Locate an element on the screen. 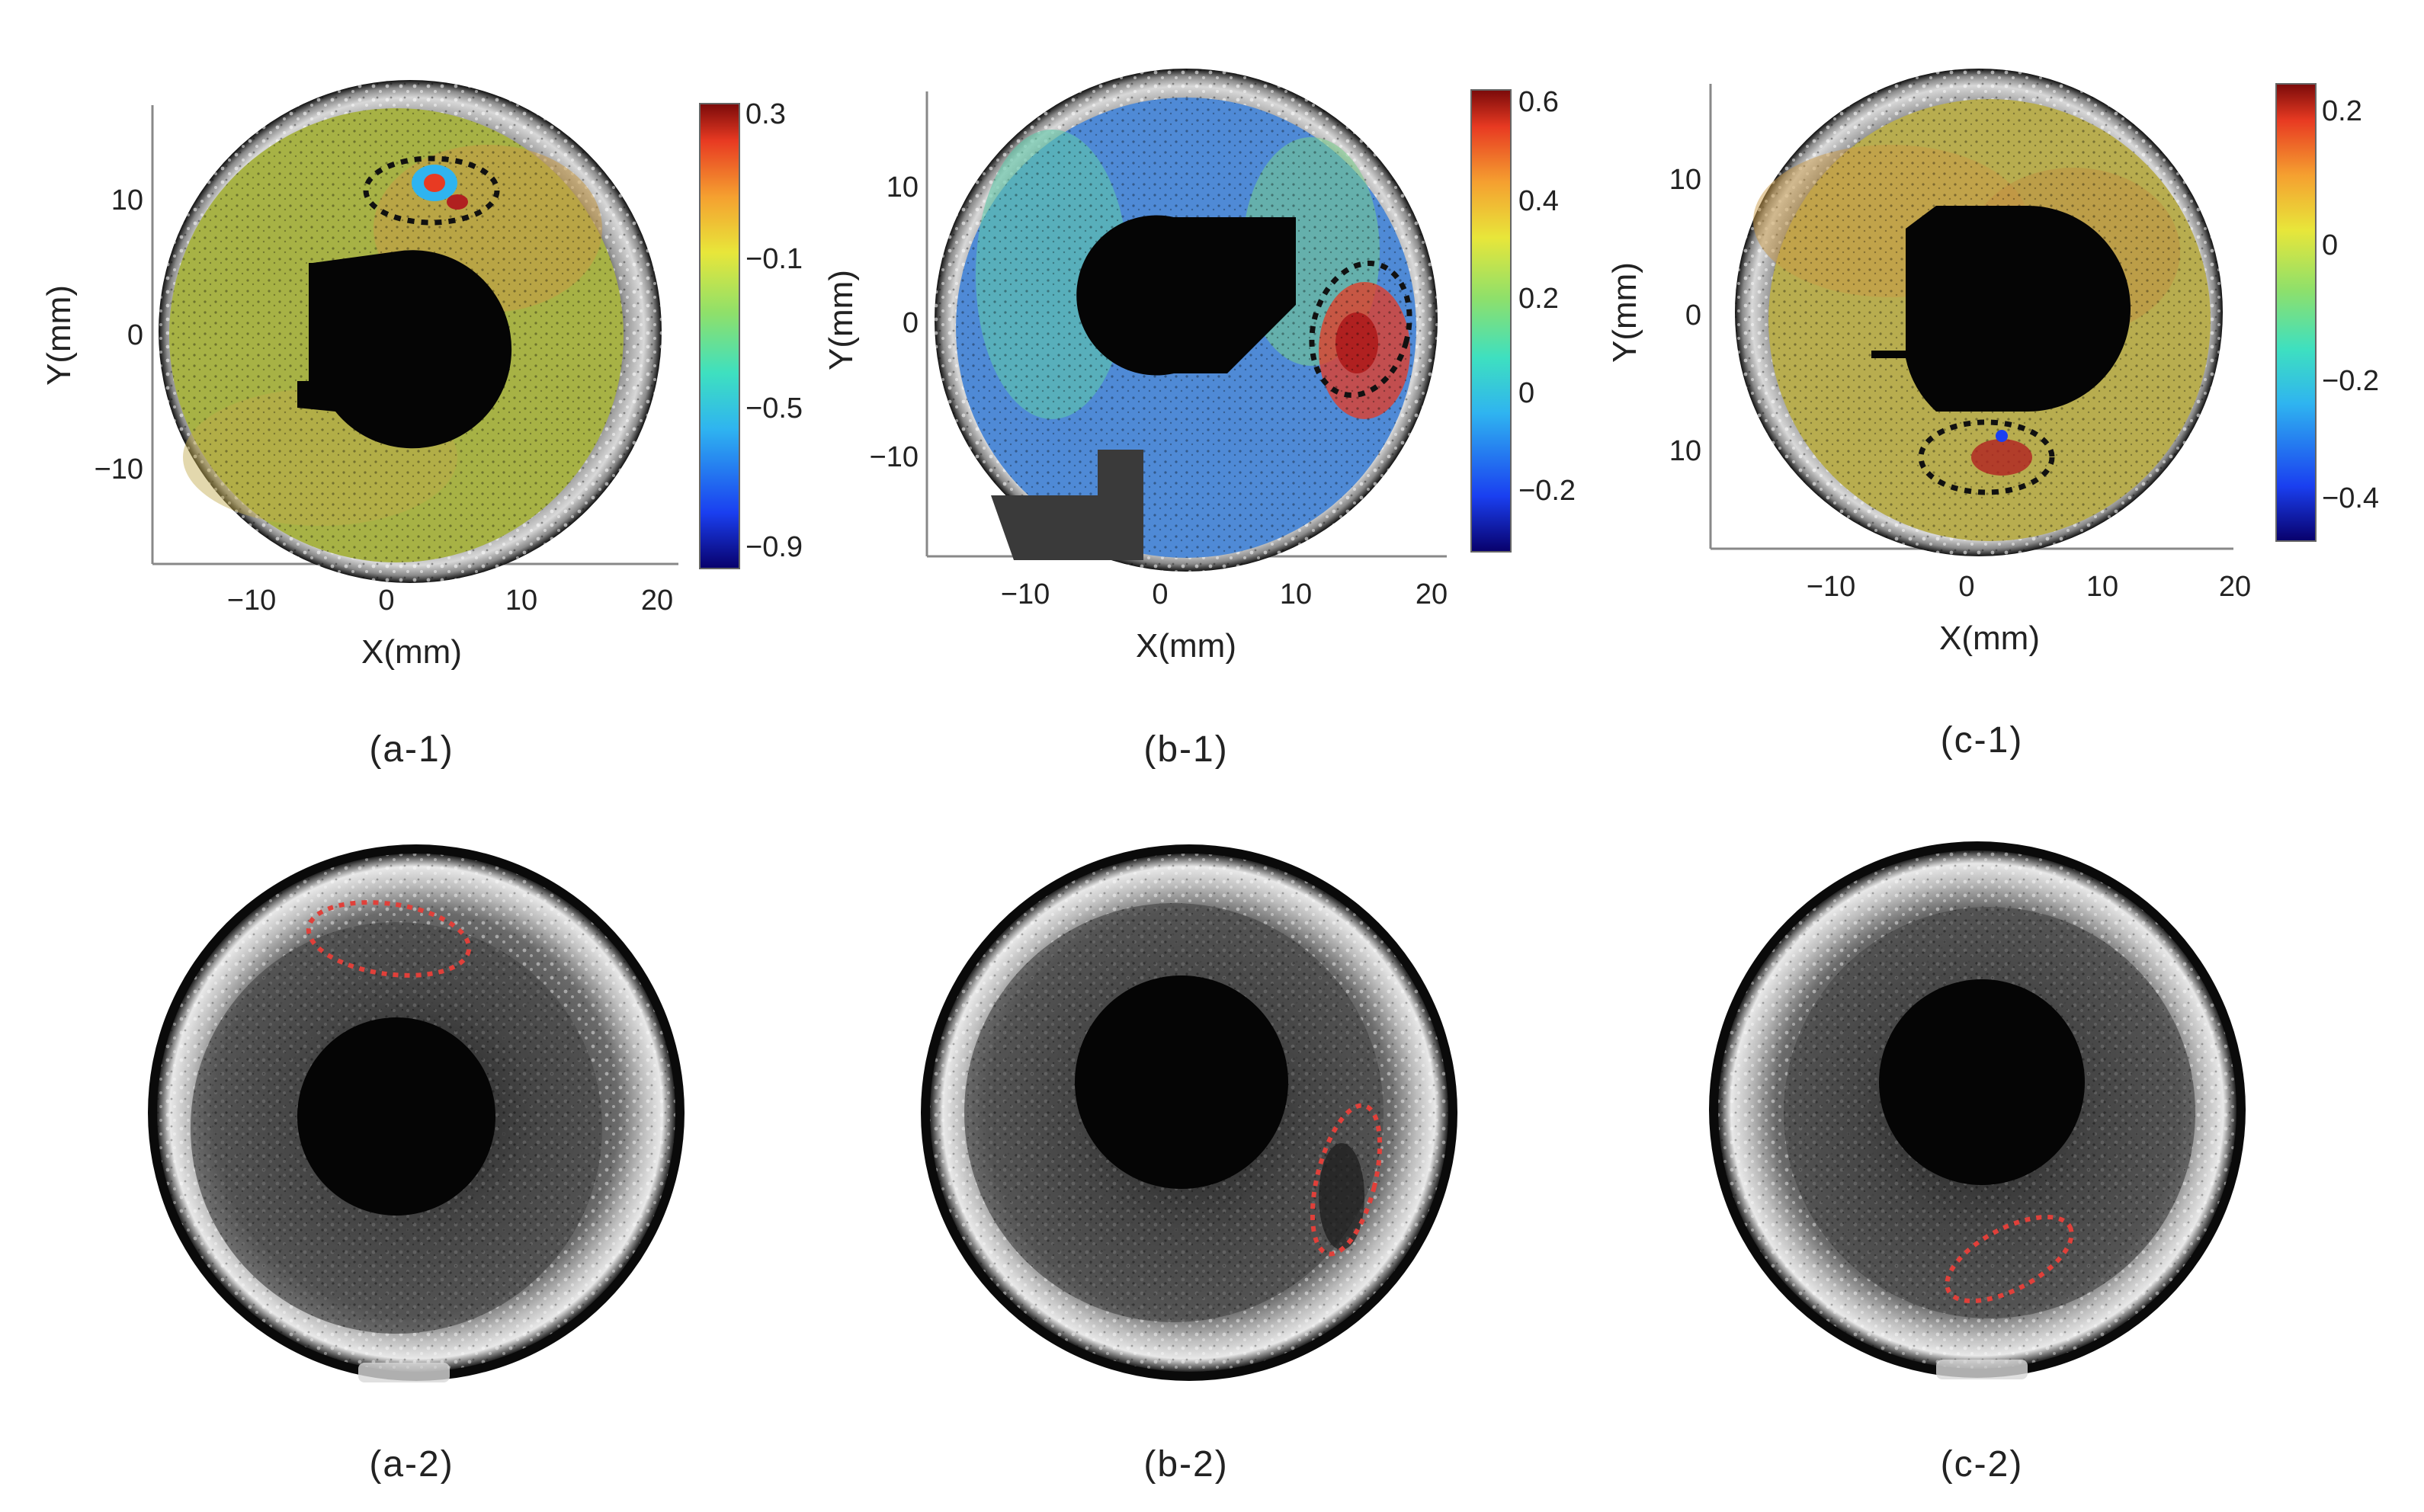 The image size is (2424, 1512). colorbar-tick: 0.4 is located at coordinates (1539, 201).